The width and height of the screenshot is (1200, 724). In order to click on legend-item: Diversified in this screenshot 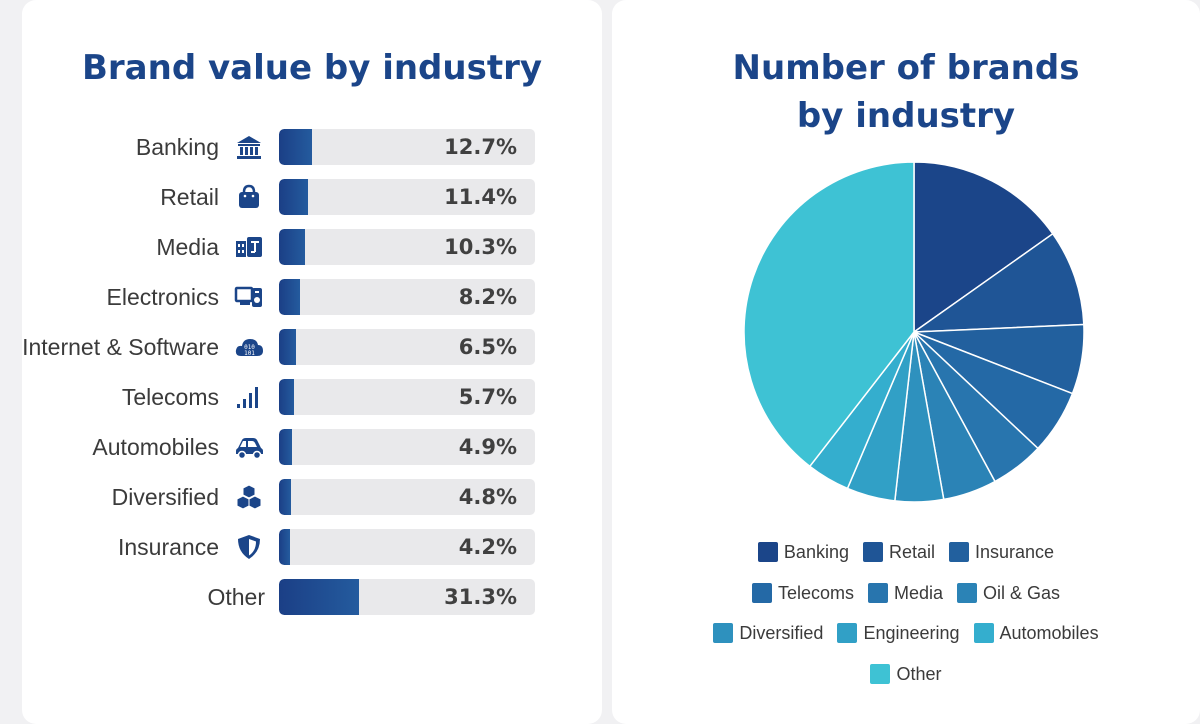, I will do `click(768, 633)`.